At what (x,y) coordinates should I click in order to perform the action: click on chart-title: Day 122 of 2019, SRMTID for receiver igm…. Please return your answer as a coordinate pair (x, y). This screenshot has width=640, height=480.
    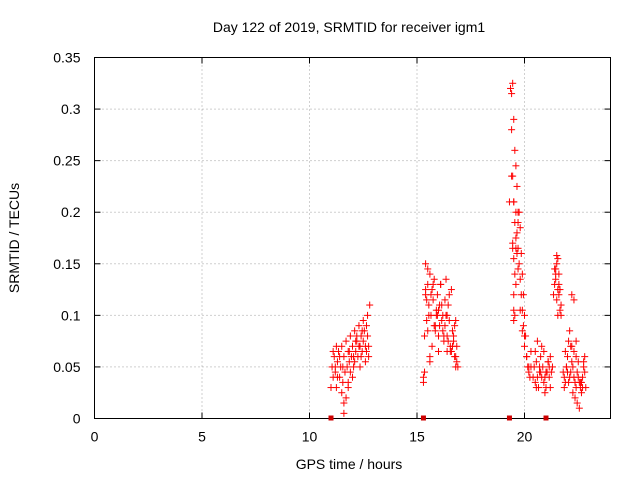
    Looking at the image, I should click on (349, 27).